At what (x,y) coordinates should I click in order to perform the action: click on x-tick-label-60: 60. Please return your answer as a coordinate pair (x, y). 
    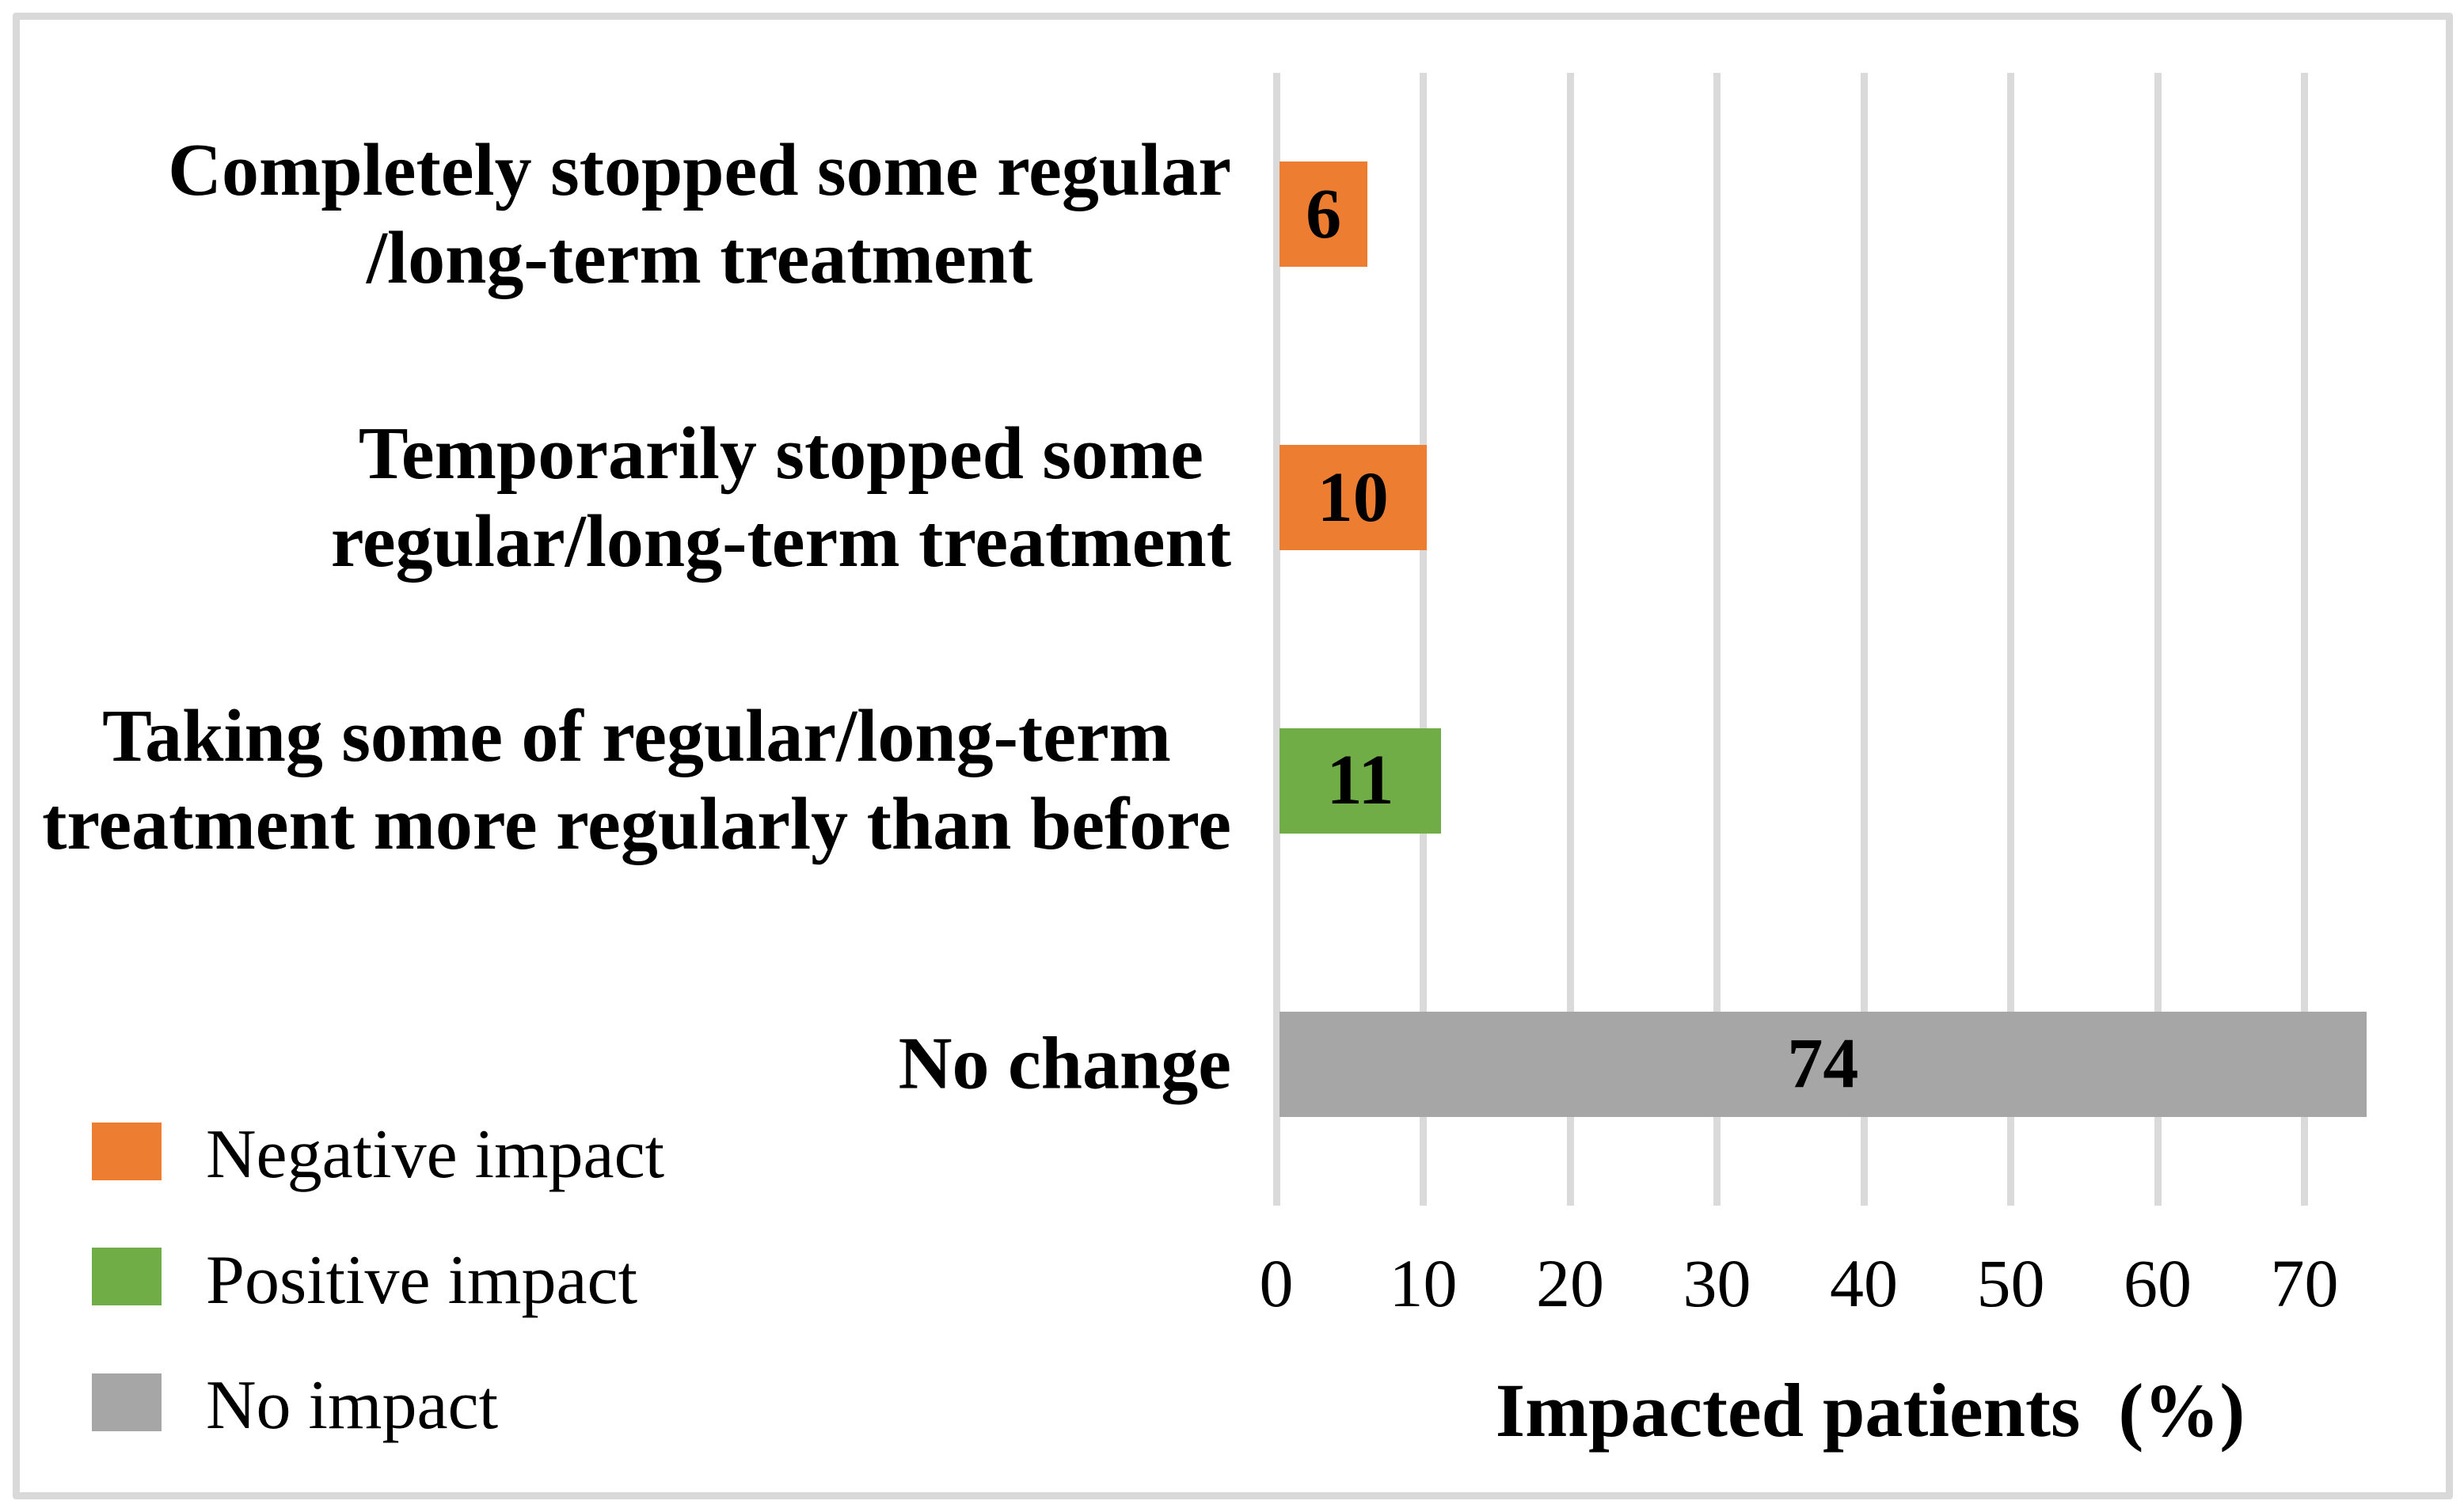
    Looking at the image, I should click on (2158, 1283).